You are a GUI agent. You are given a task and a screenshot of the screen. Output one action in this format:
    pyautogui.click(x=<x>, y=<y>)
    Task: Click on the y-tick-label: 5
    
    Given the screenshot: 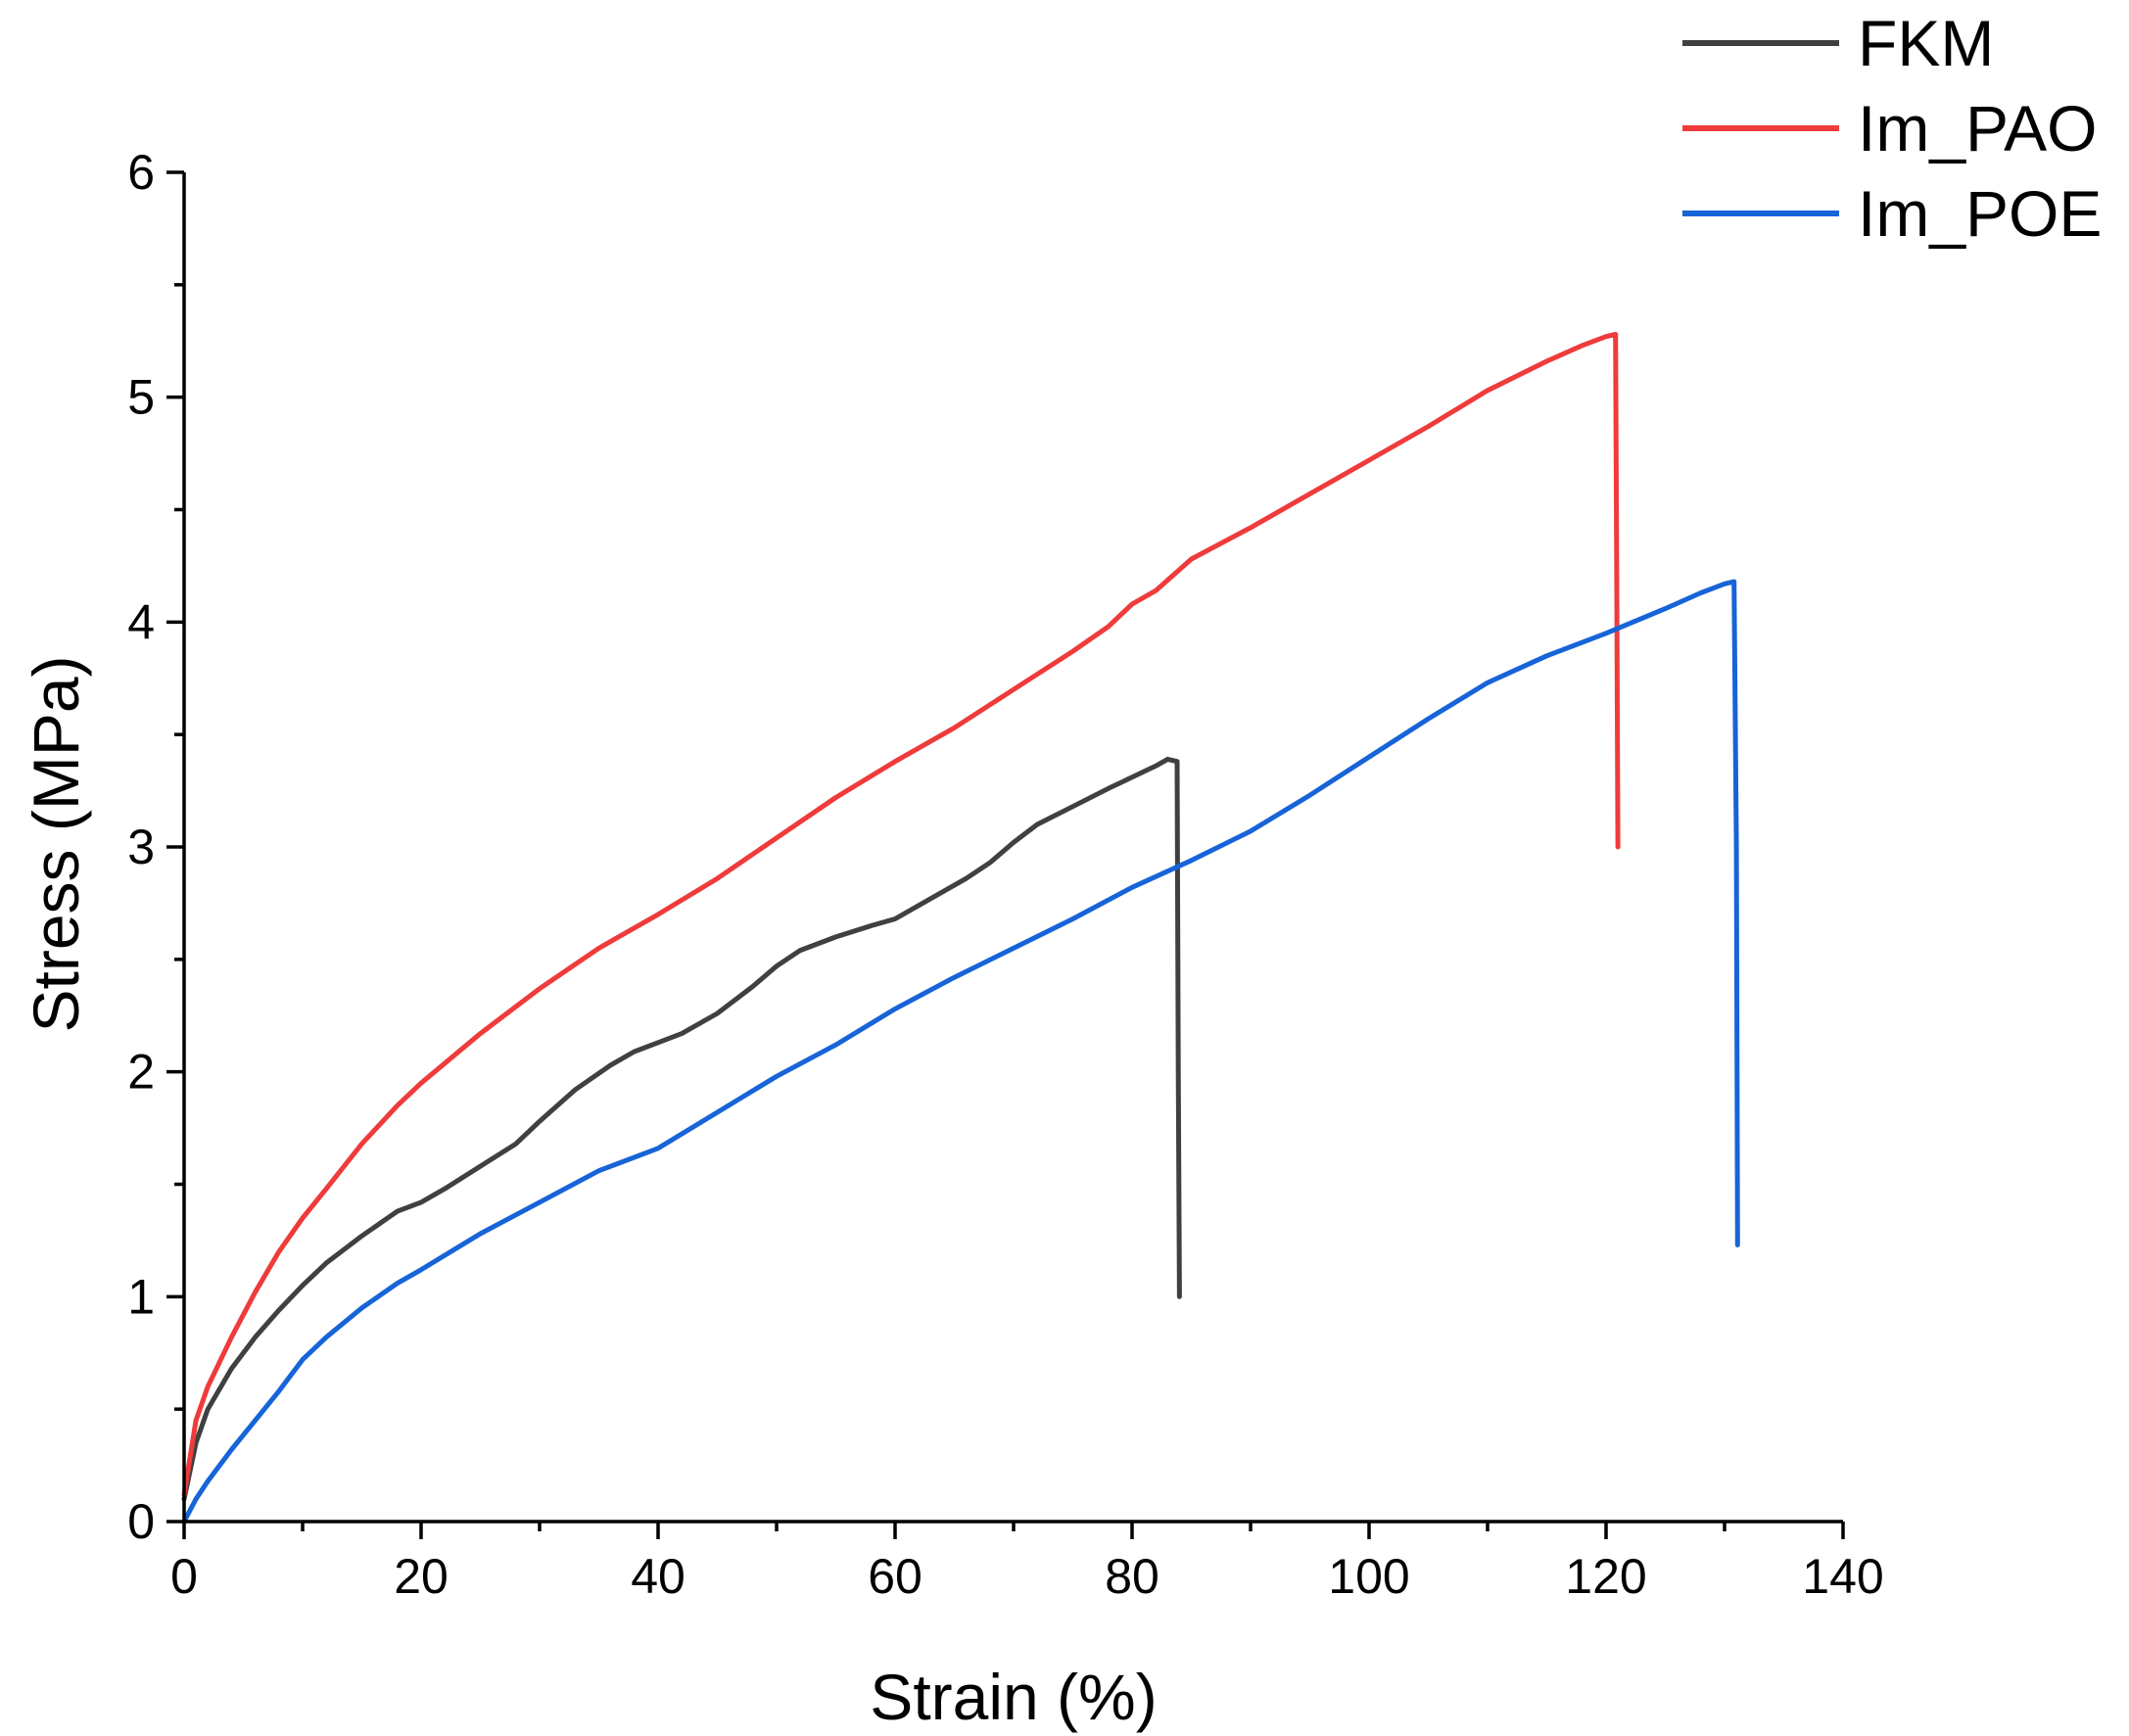 What is the action you would take?
    pyautogui.click(x=141, y=398)
    